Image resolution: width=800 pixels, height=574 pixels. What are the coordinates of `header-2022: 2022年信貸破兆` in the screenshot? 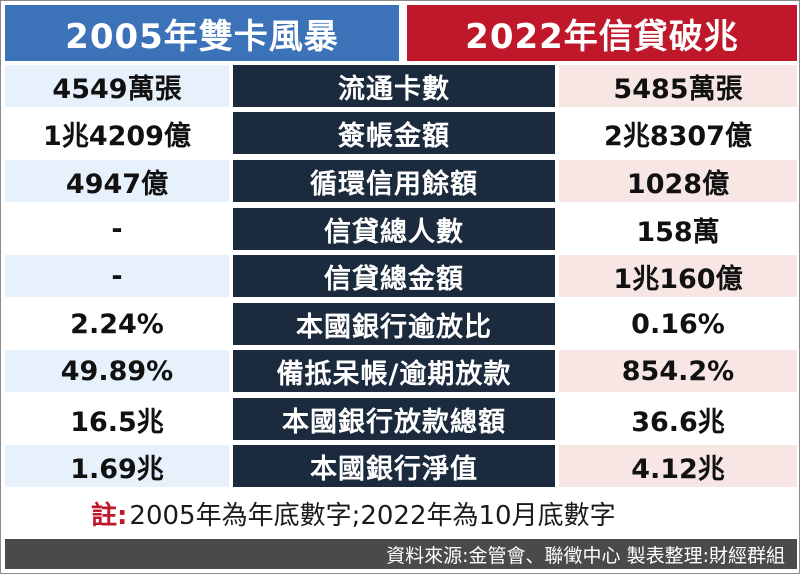 It's located at (602, 33).